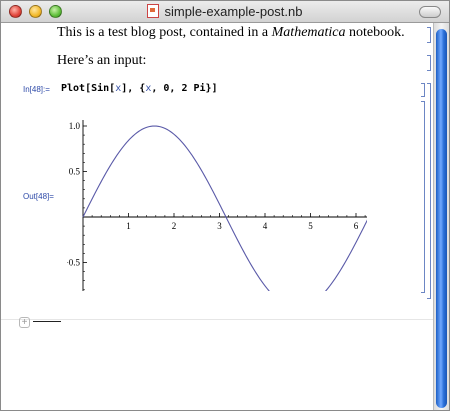 The image size is (450, 411). Describe the element at coordinates (429, 35) in the screenshot. I see `cell-bracket-text1` at that location.